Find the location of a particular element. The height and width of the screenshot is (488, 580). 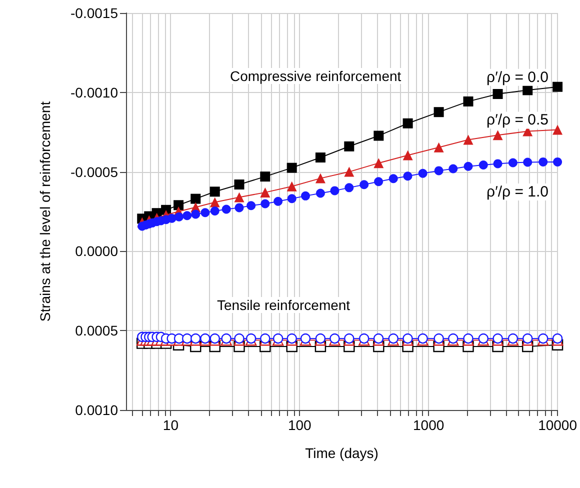

y-tick-label: -0.0015 is located at coordinates (94, 13).